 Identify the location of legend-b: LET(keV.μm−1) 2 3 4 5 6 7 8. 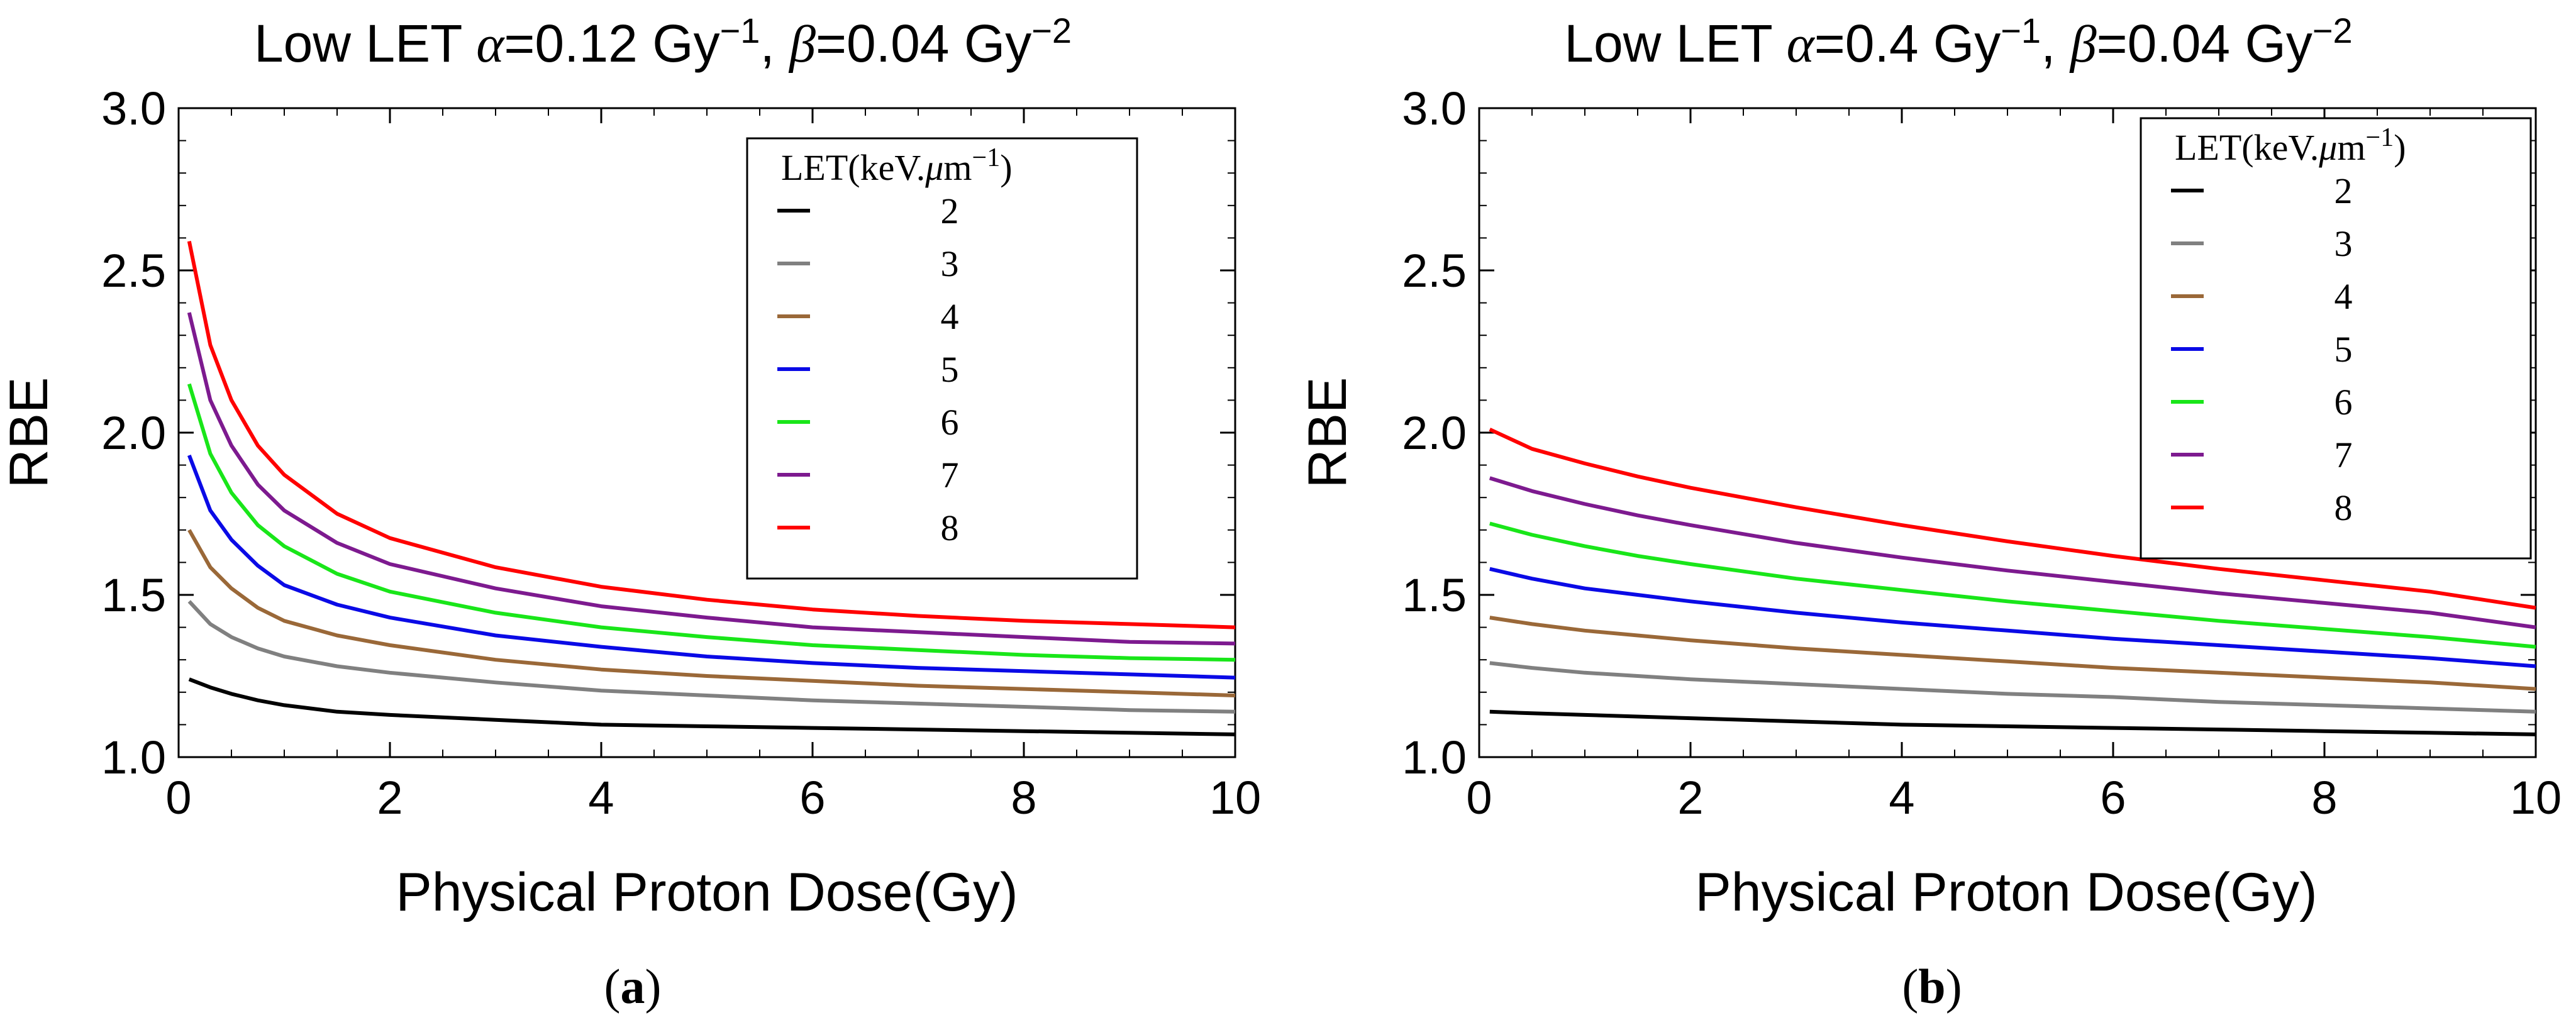
(2336, 339).